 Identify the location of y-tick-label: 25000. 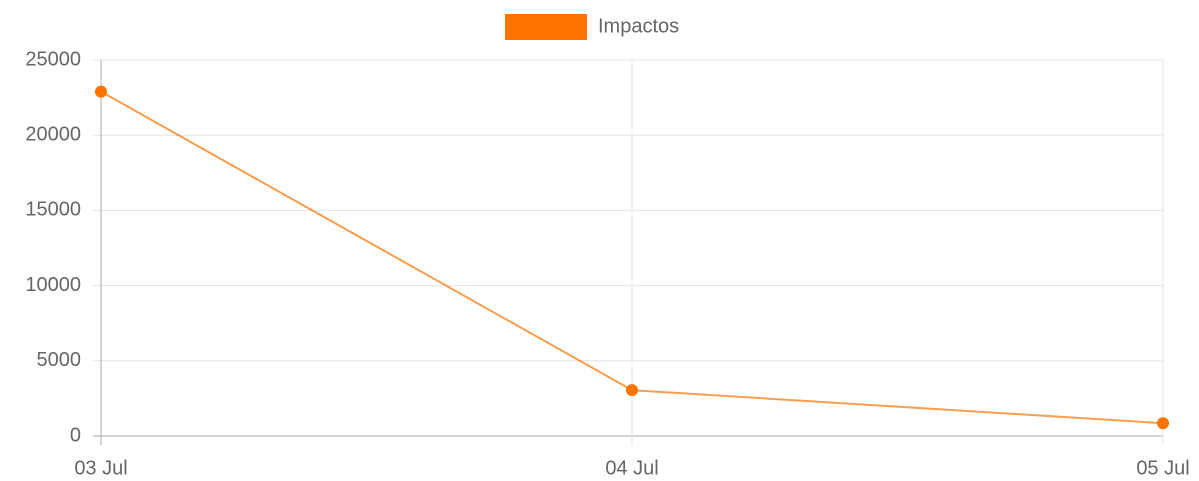
(53, 59).